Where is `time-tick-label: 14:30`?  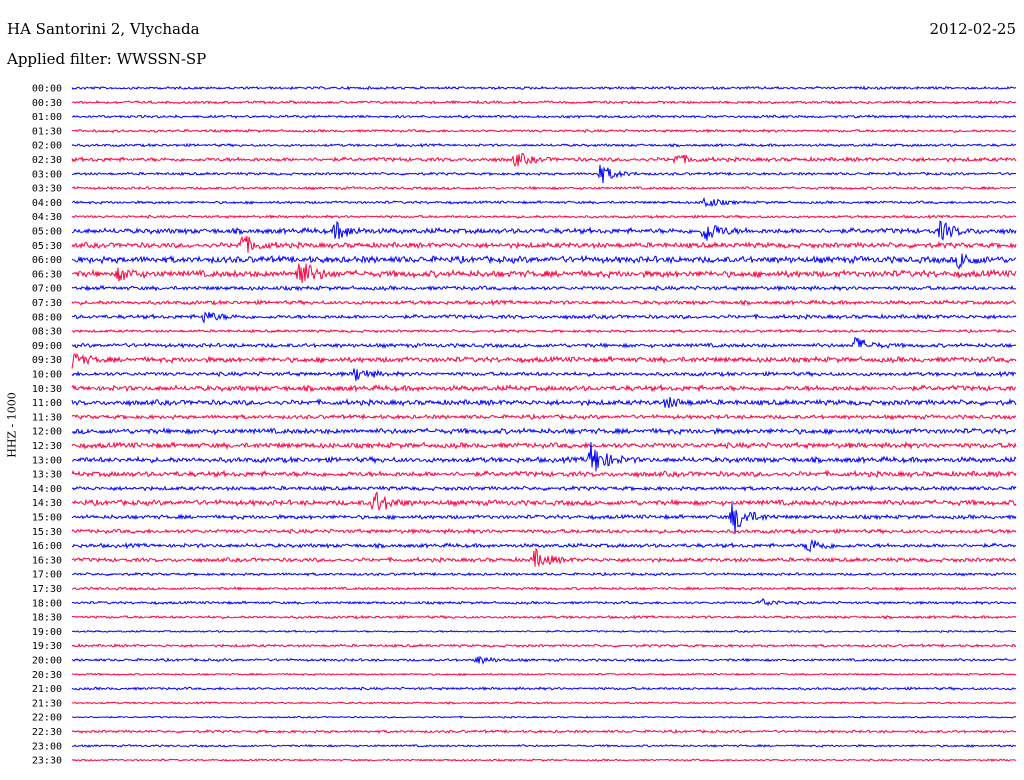
time-tick-label: 14:30 is located at coordinates (47, 503).